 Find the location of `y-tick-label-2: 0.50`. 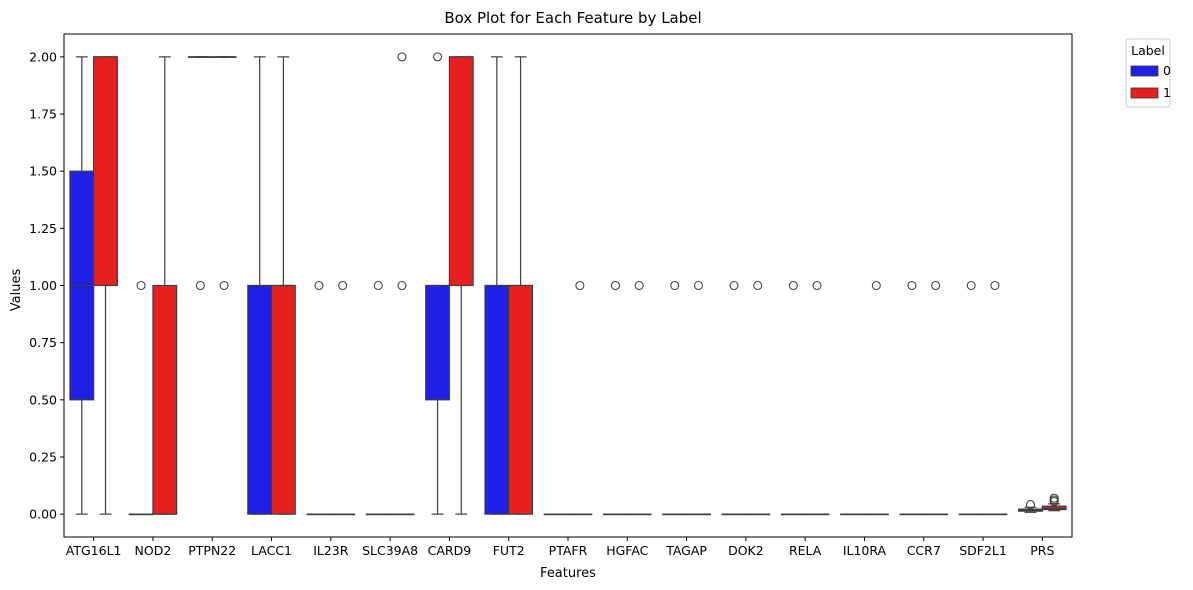

y-tick-label-2: 0.50 is located at coordinates (43, 399).